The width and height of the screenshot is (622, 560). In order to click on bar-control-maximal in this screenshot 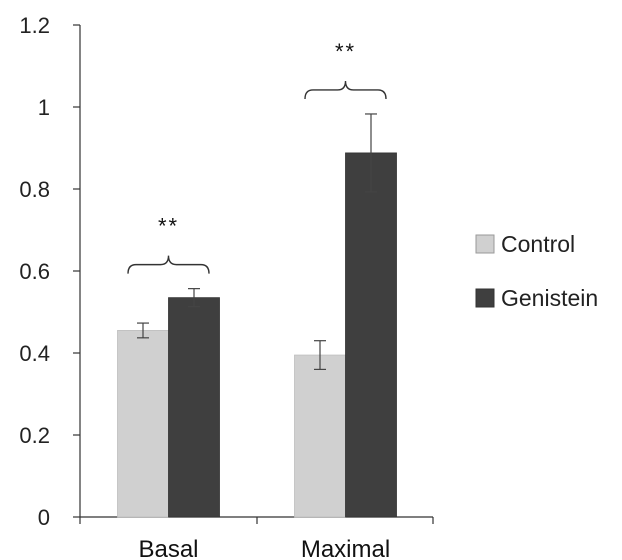, I will do `click(320, 436)`.